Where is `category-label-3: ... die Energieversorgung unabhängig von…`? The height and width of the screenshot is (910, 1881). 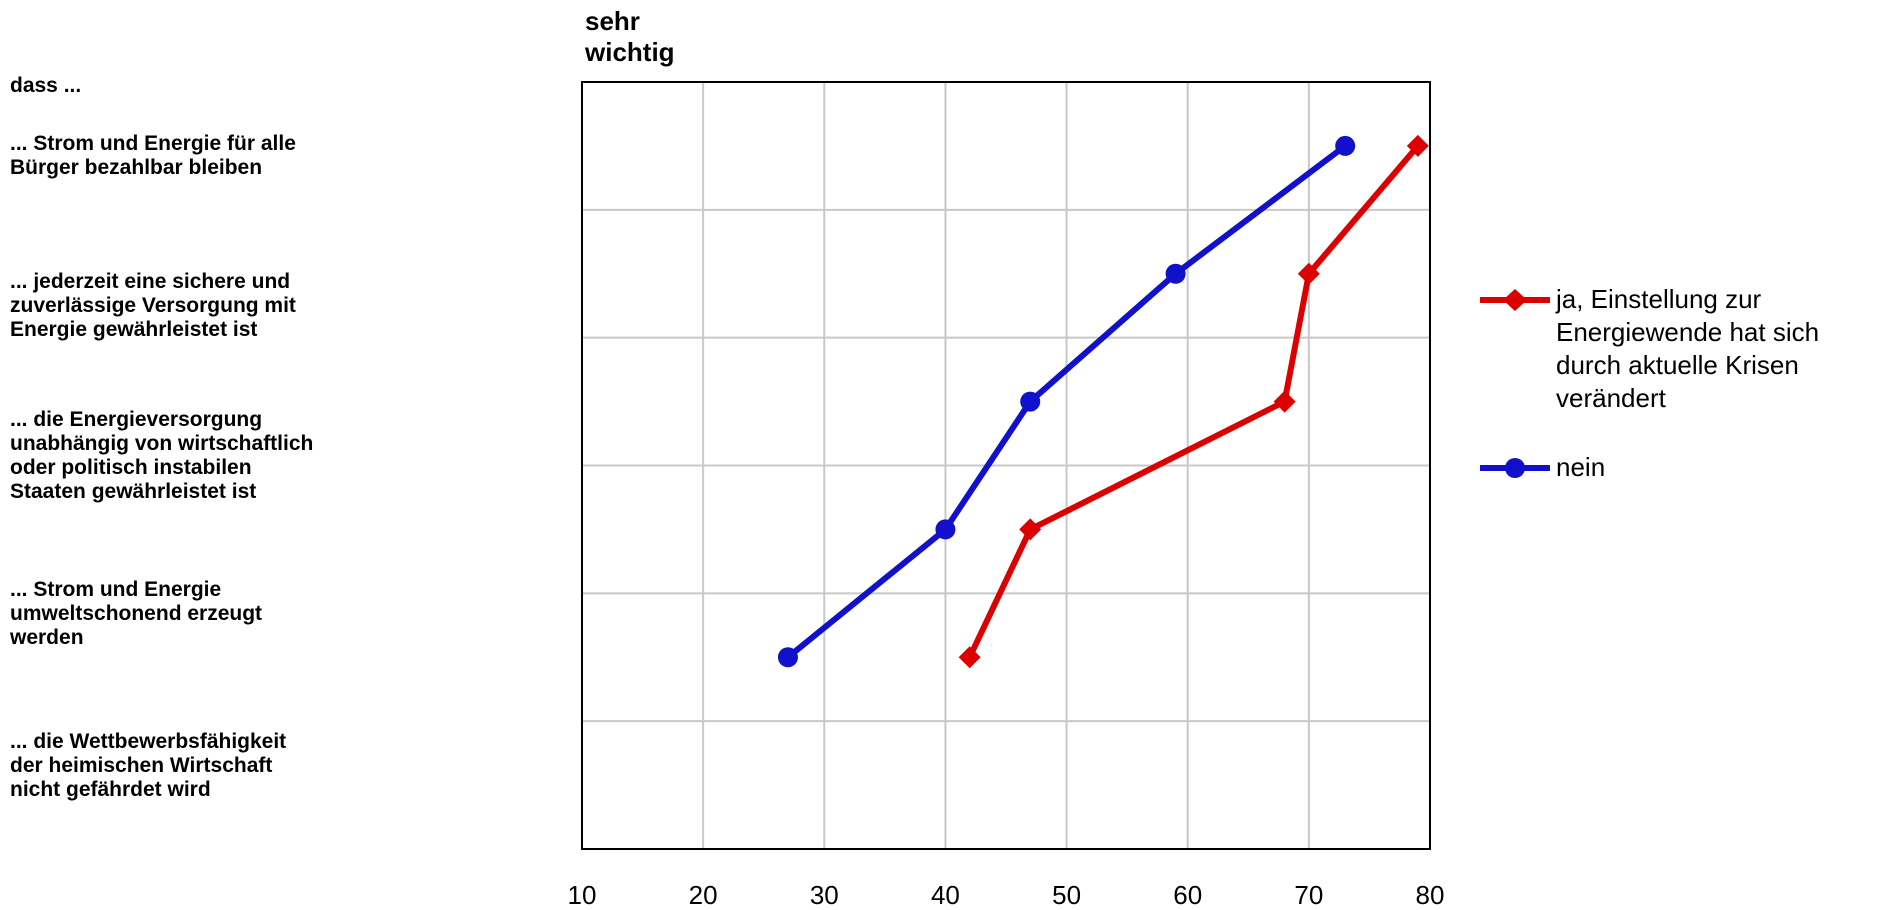
category-label-3: ... die Energieversorgung unabhängig von… is located at coordinates (162, 455).